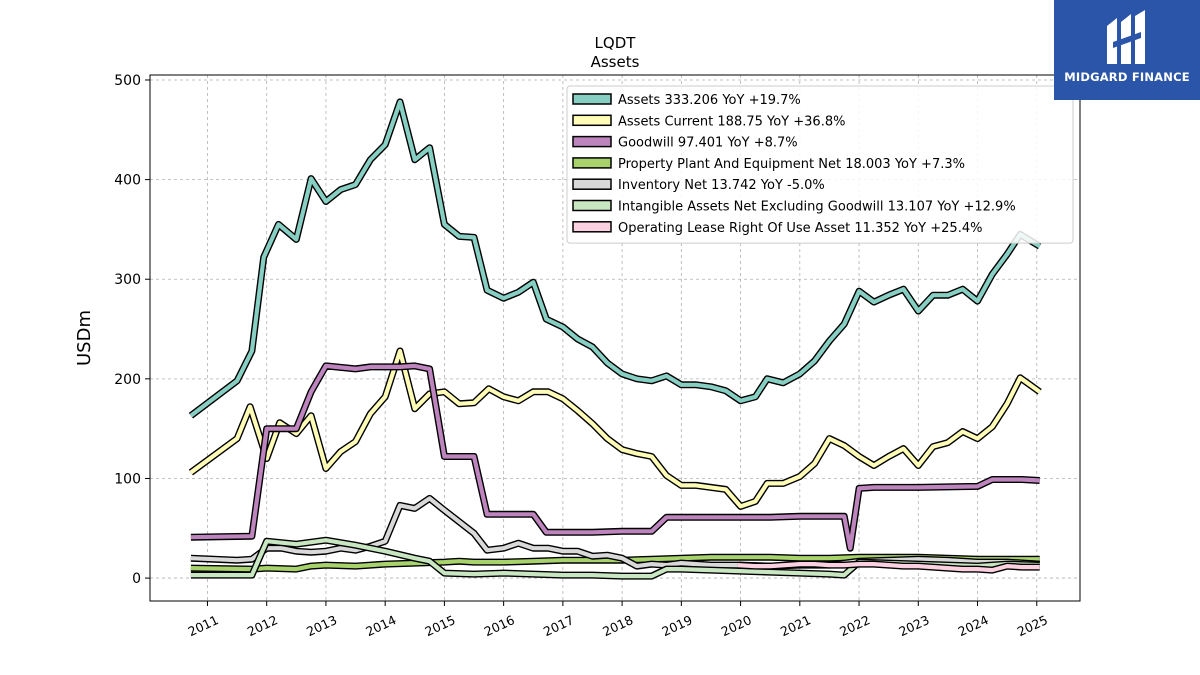 Image resolution: width=1200 pixels, height=675 pixels. I want to click on chart-title: LQDT, so click(616, 43).